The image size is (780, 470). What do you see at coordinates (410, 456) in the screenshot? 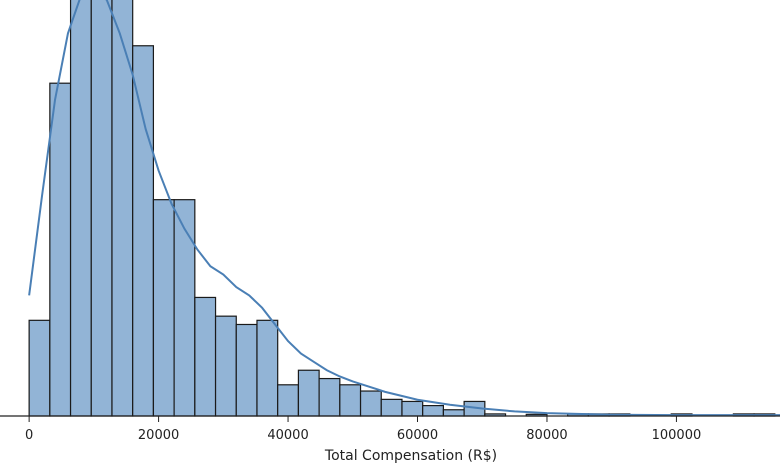
I see `x-axis-label: Total Compensation (R$)` at bounding box center [410, 456].